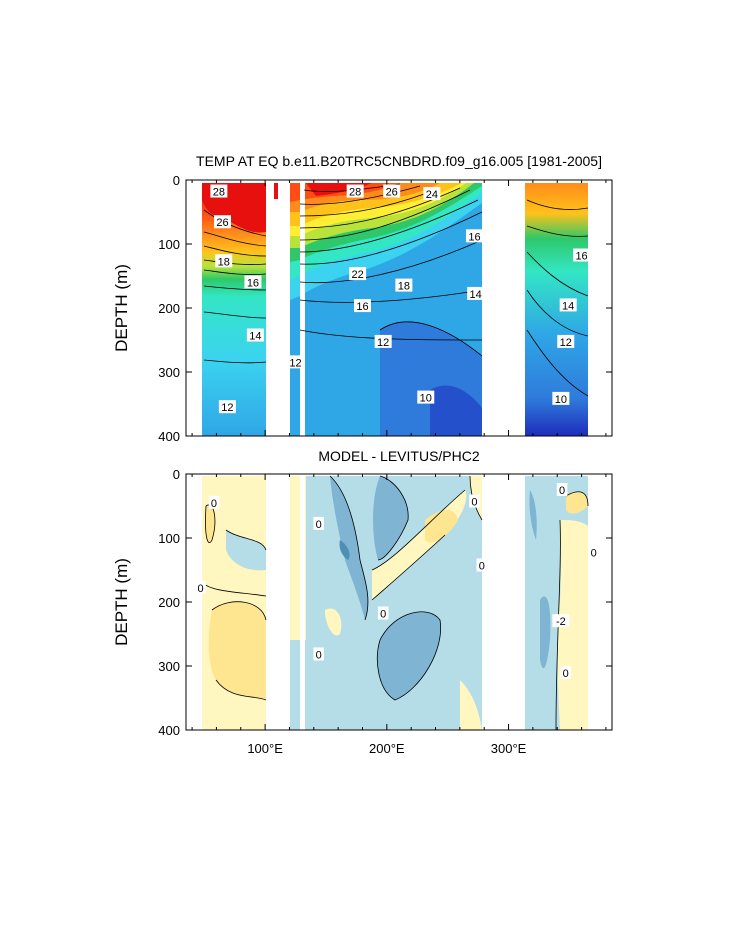 The height and width of the screenshot is (945, 733). What do you see at coordinates (121, 602) in the screenshot?
I see `bottom-y-axis-label: DEPTH (m)` at bounding box center [121, 602].